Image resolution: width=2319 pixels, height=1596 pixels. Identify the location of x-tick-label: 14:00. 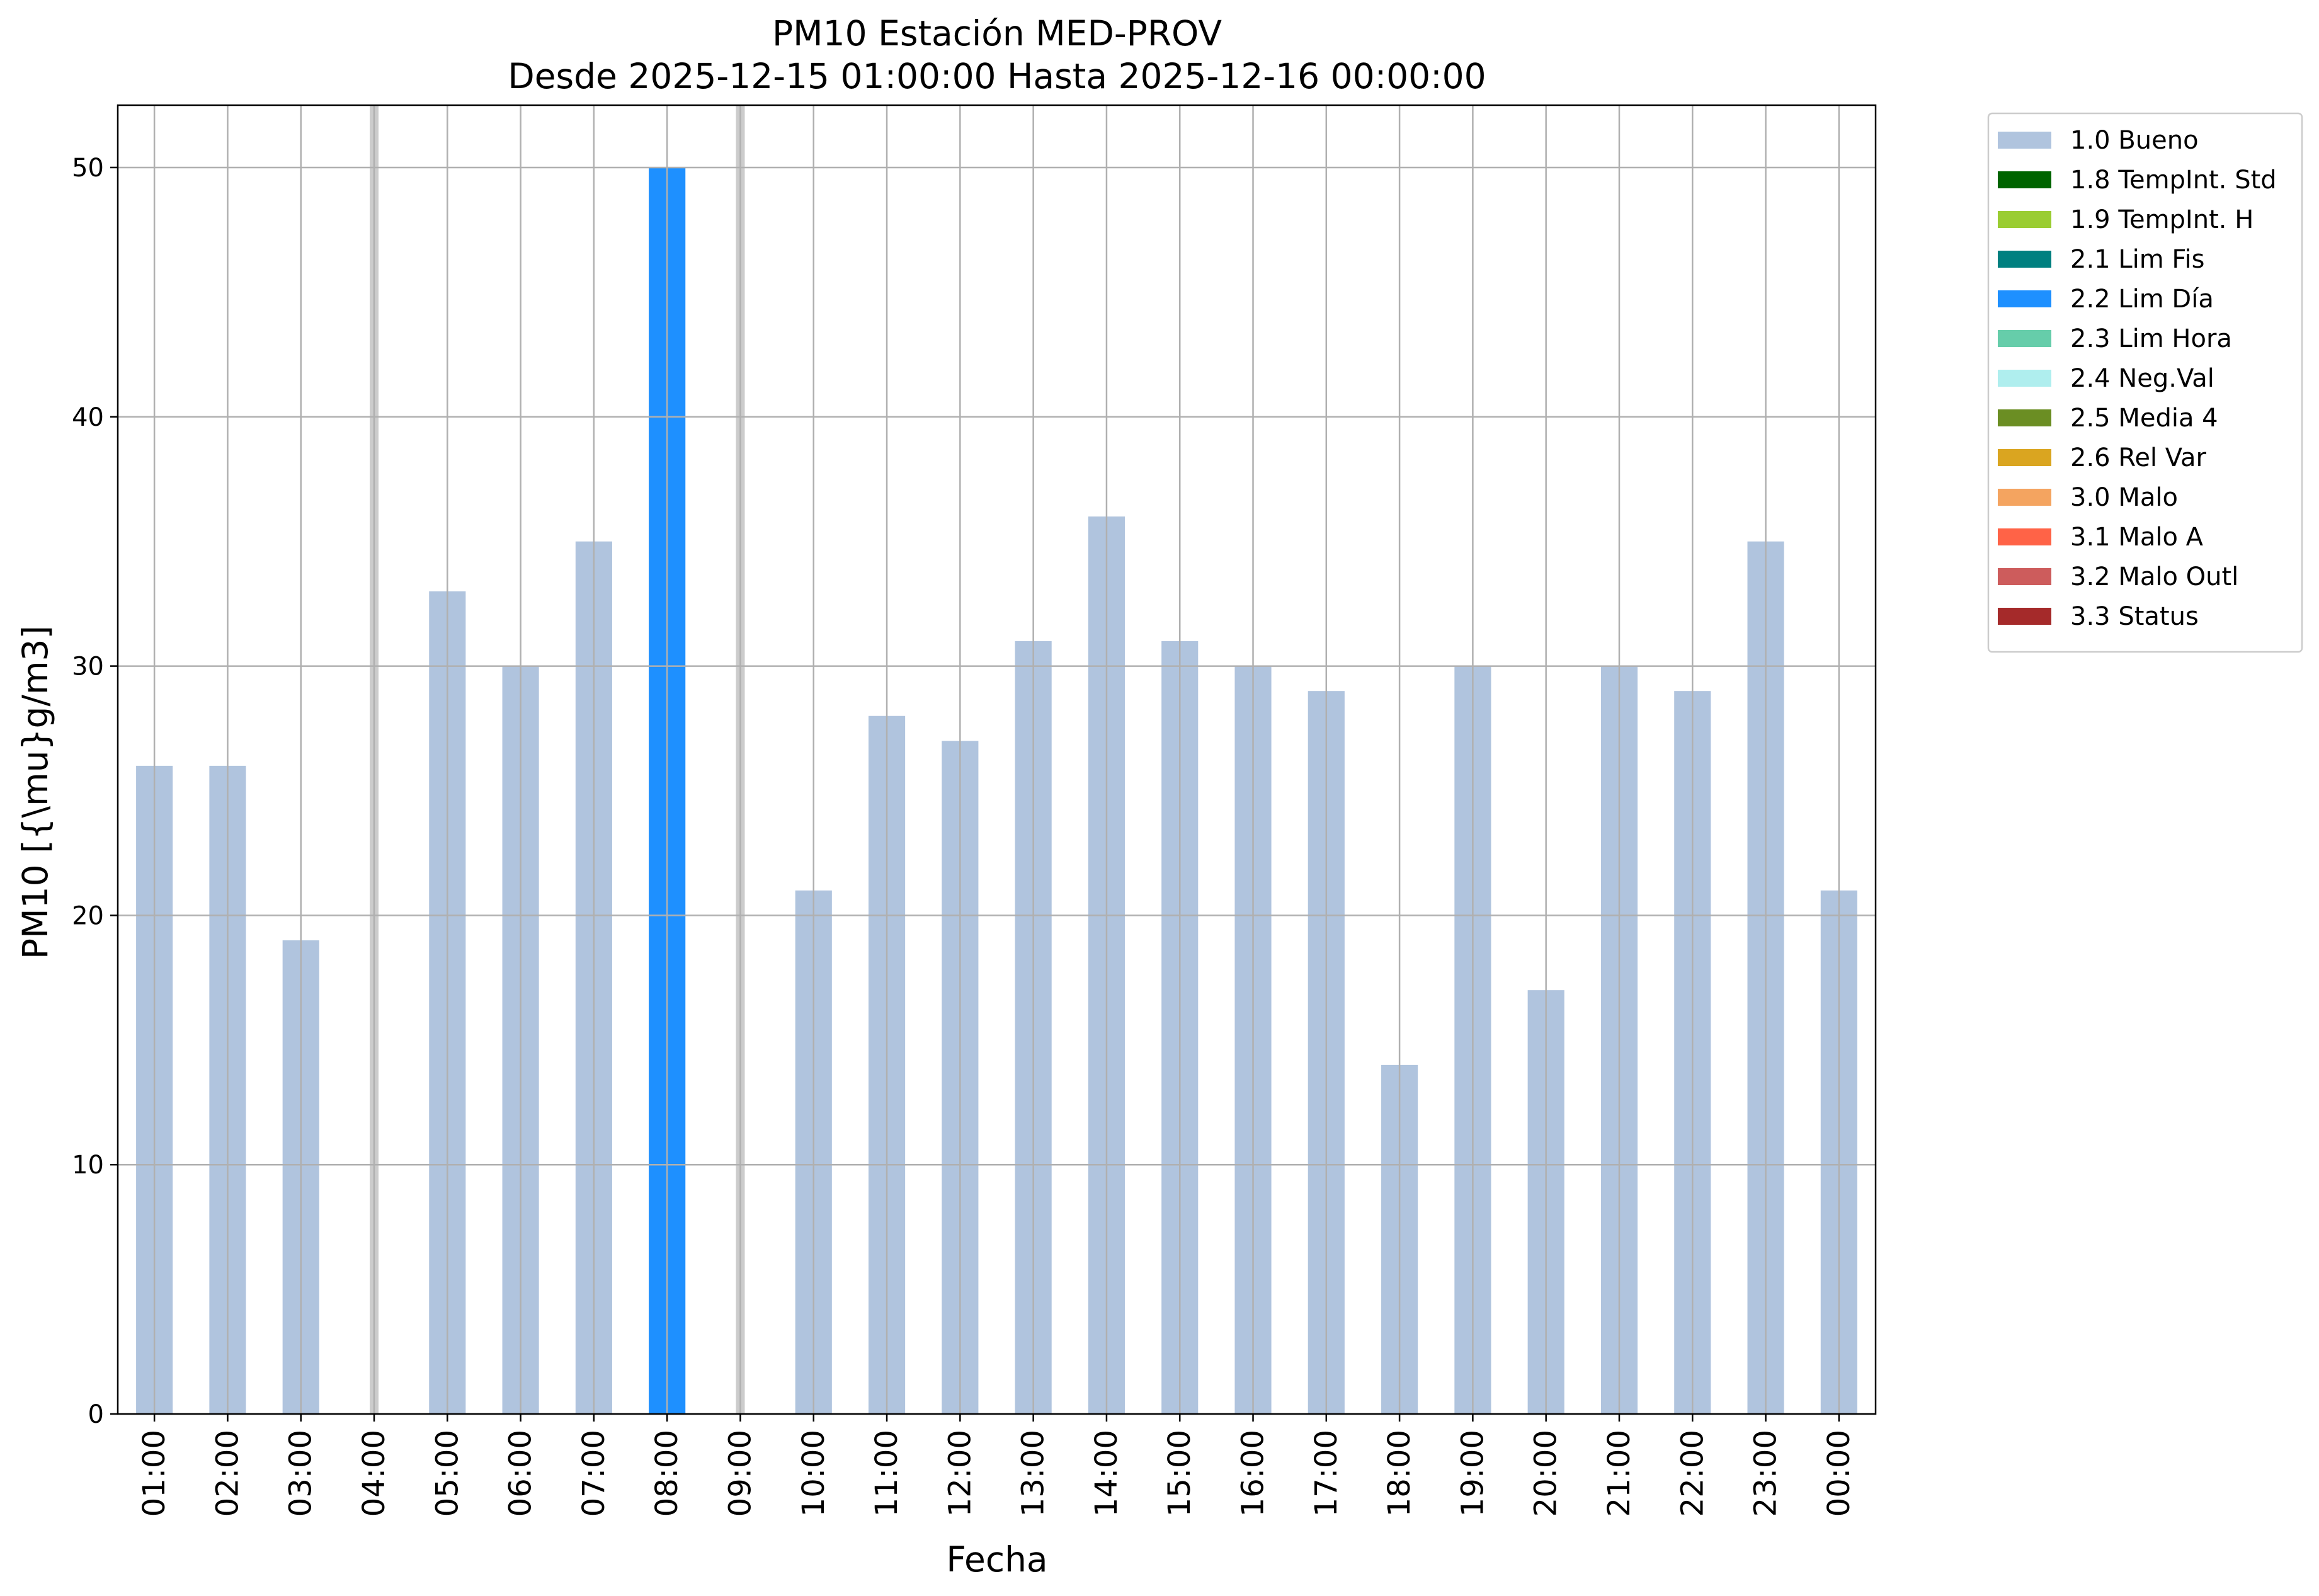
(1106, 1473).